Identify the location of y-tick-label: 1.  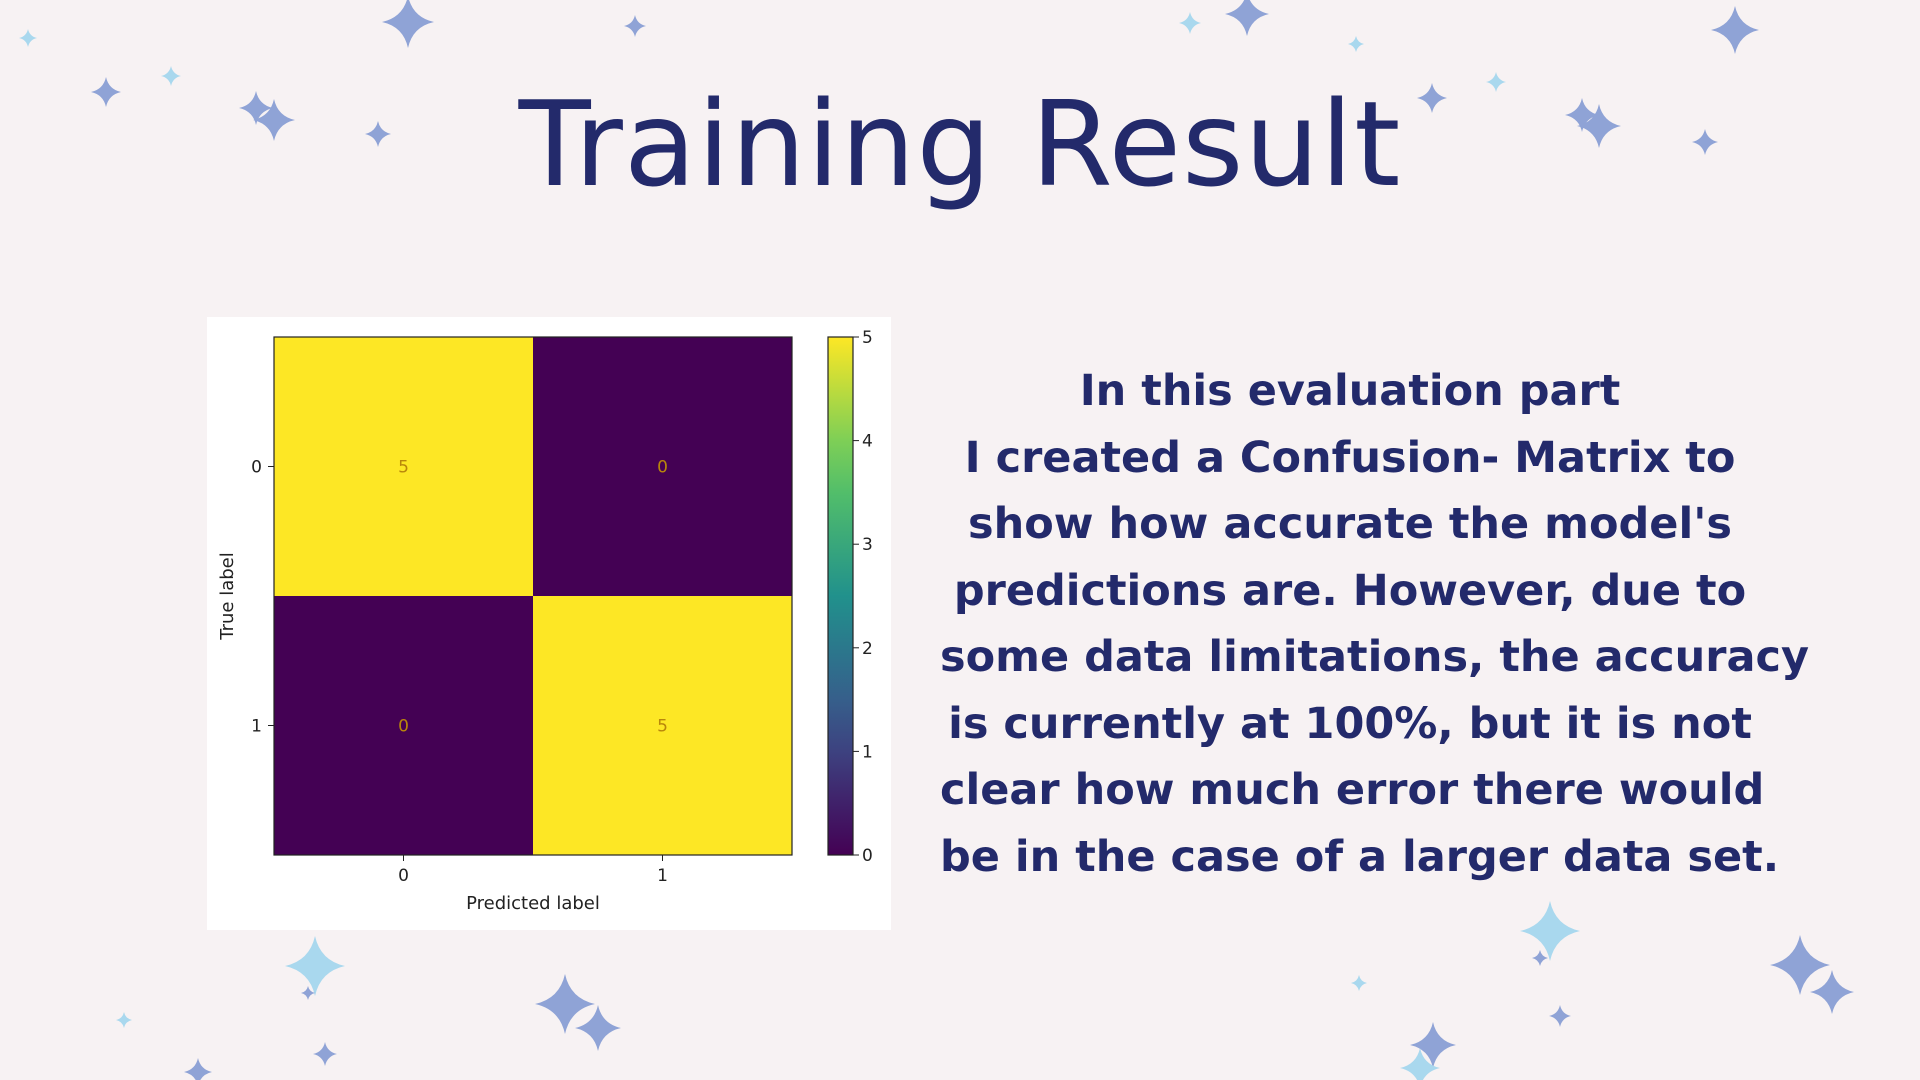
(256, 727).